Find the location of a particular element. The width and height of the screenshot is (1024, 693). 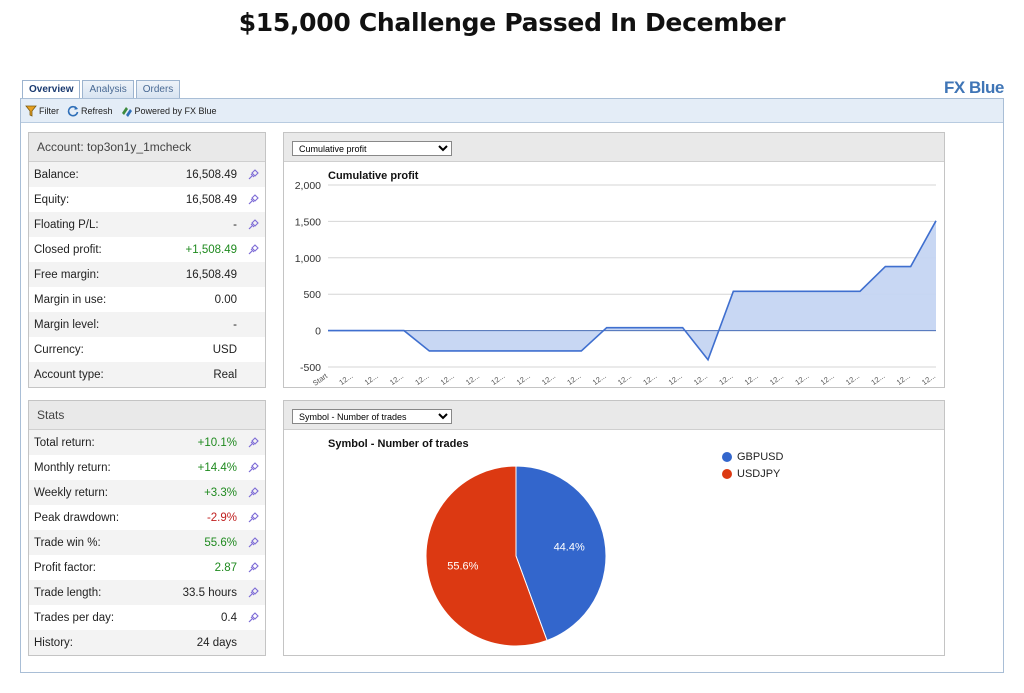

page-title: $15,000 Challenge Passed In December is located at coordinates (512, 22).